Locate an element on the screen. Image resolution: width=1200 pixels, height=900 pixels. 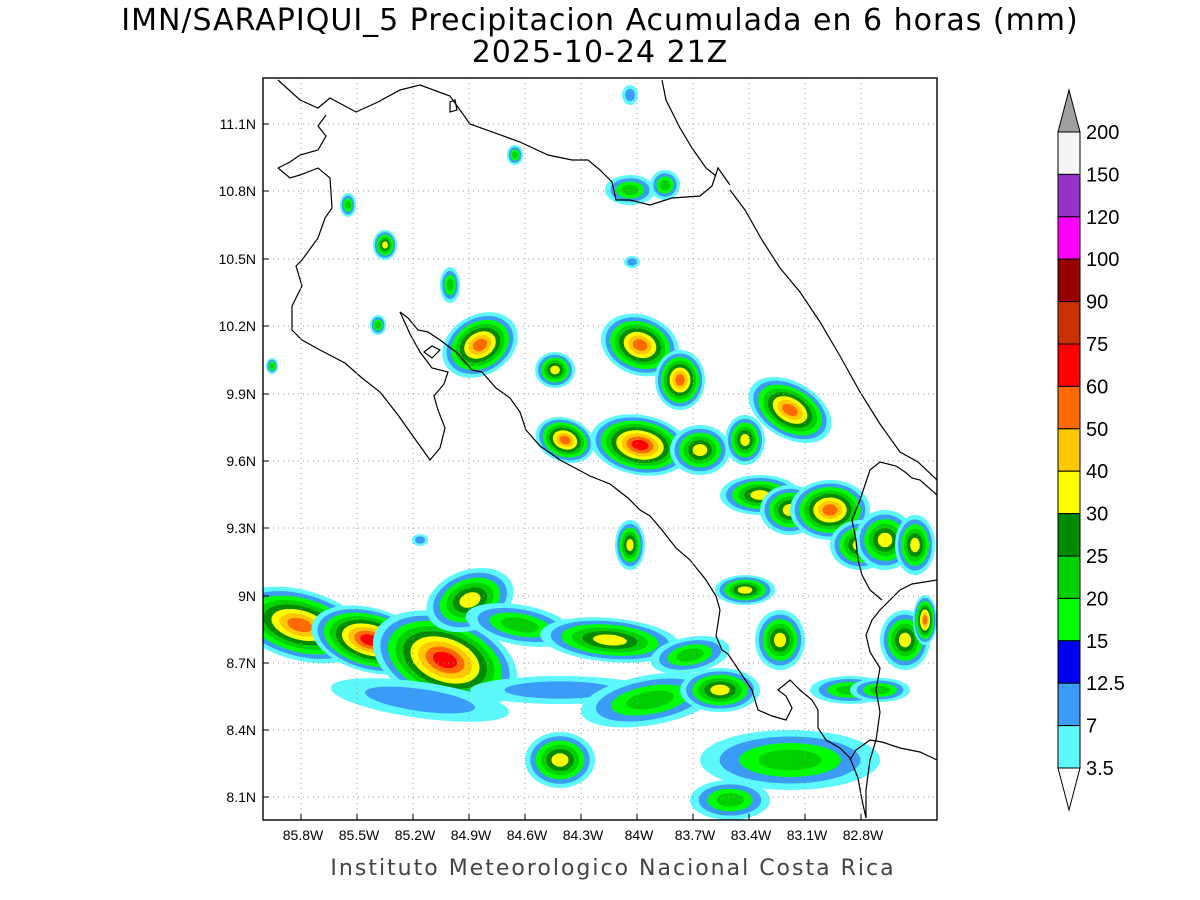
lat-tick-label: 9.6N is located at coordinates (241, 461).